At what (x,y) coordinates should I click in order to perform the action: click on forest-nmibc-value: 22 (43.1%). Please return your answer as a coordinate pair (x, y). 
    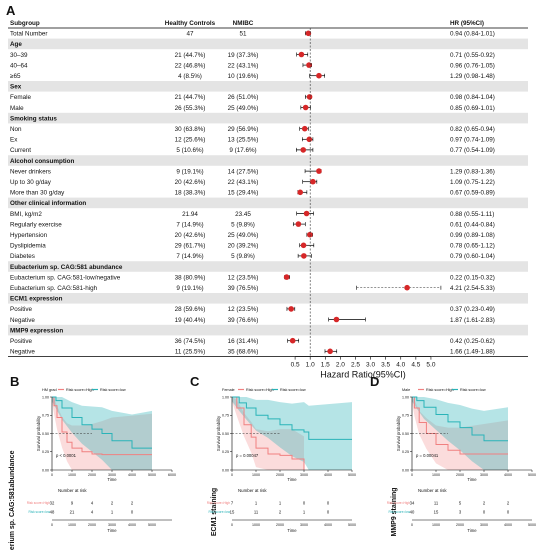
    Looking at the image, I should click on (243, 182).